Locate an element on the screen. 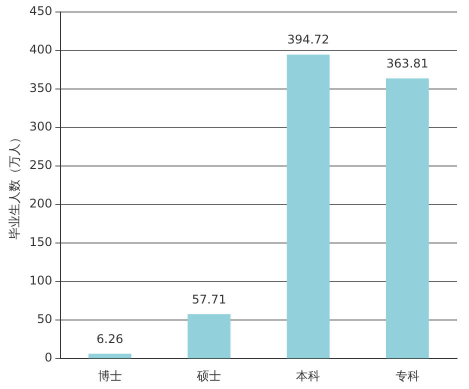  y-tick-label: 200 is located at coordinates (40, 203).